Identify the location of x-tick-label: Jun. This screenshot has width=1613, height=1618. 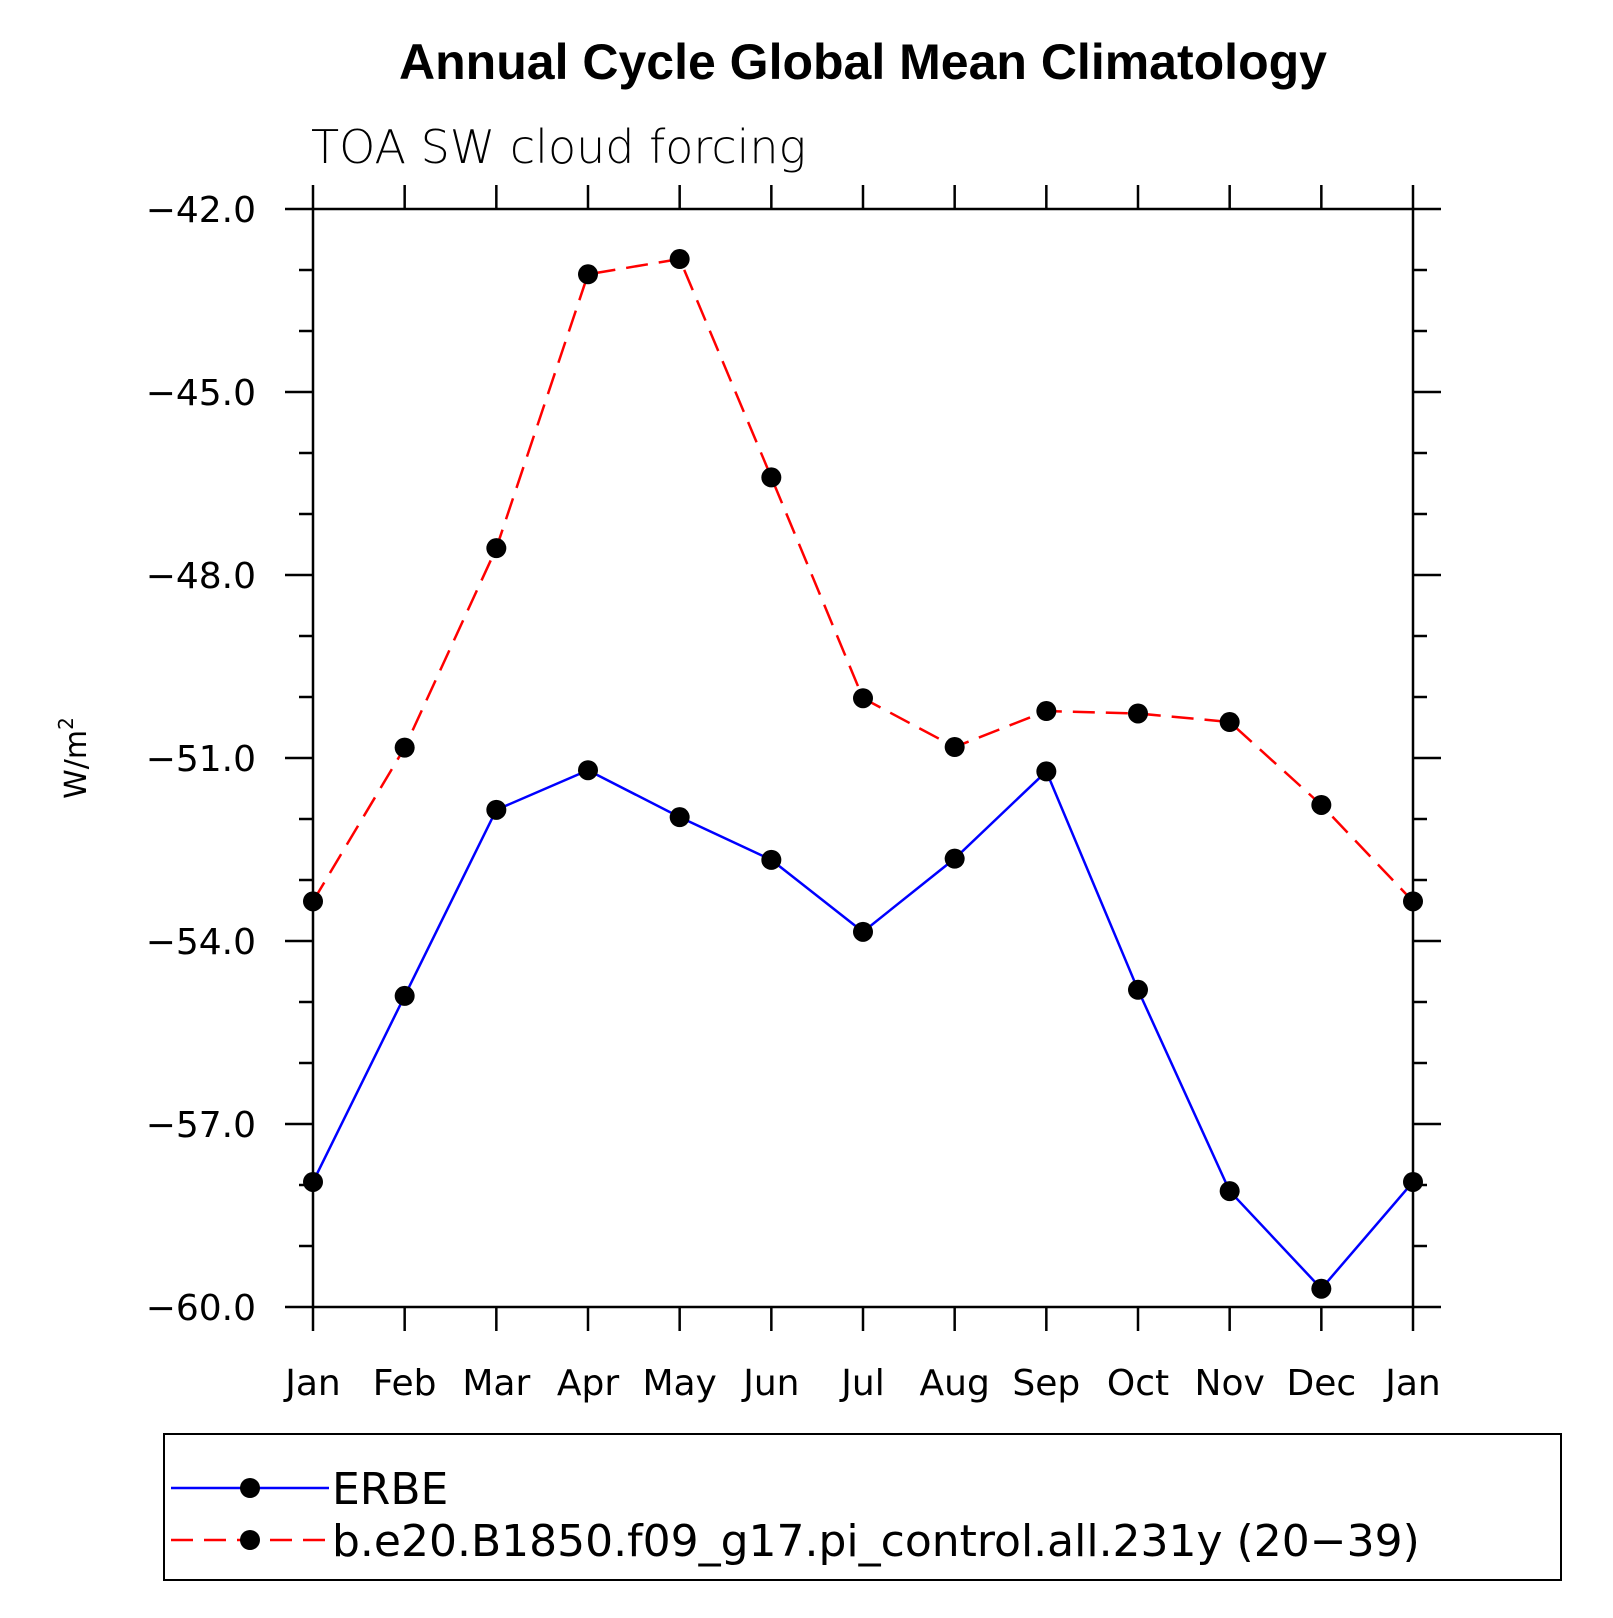
(770, 1383).